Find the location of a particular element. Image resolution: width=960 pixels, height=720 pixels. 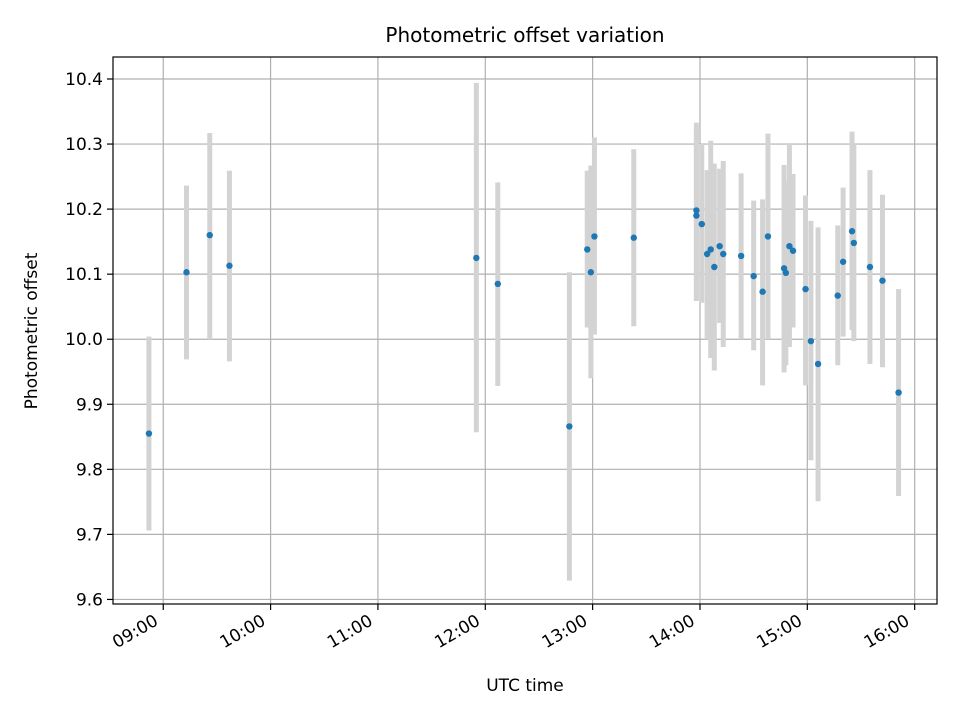

y-tick-label: 10.2 is located at coordinates (84, 210).